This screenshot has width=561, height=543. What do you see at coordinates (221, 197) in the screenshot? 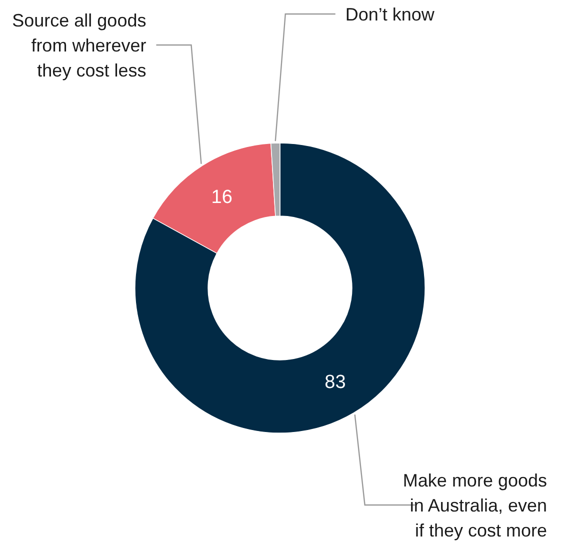
I see `data-label: 16` at bounding box center [221, 197].